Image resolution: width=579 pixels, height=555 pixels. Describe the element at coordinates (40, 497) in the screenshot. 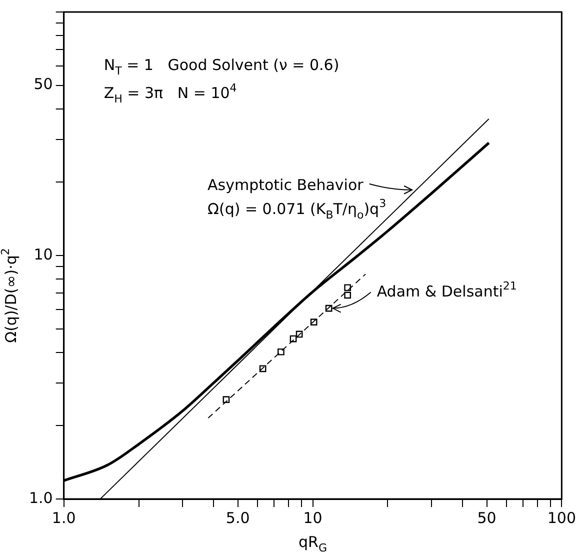

I see `y-tick-label: 1.0` at that location.